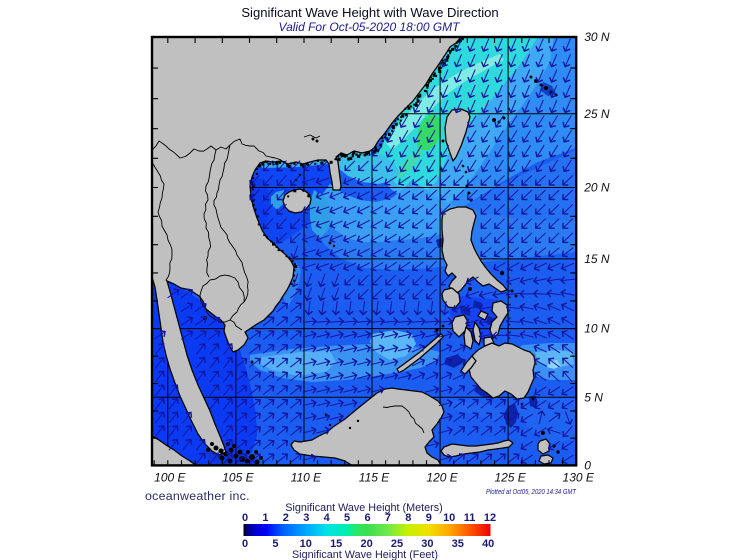 Image resolution: width=755 pixels, height=560 pixels. What do you see at coordinates (427, 544) in the screenshot?
I see `svg-text: 30` at bounding box center [427, 544].